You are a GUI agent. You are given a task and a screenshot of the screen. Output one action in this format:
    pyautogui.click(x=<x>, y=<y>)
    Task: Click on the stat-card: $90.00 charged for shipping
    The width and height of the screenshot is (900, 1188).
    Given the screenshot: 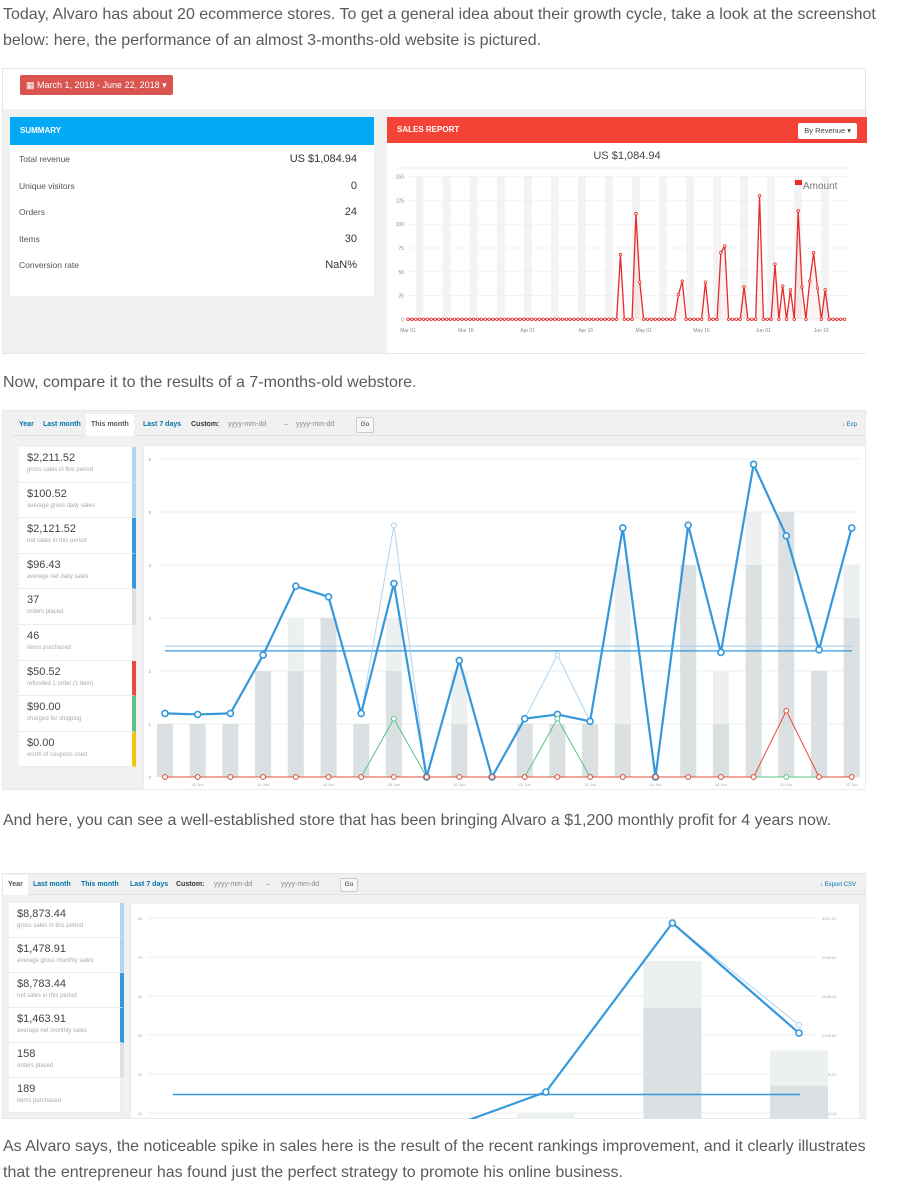 What is the action you would take?
    pyautogui.click(x=77, y=714)
    